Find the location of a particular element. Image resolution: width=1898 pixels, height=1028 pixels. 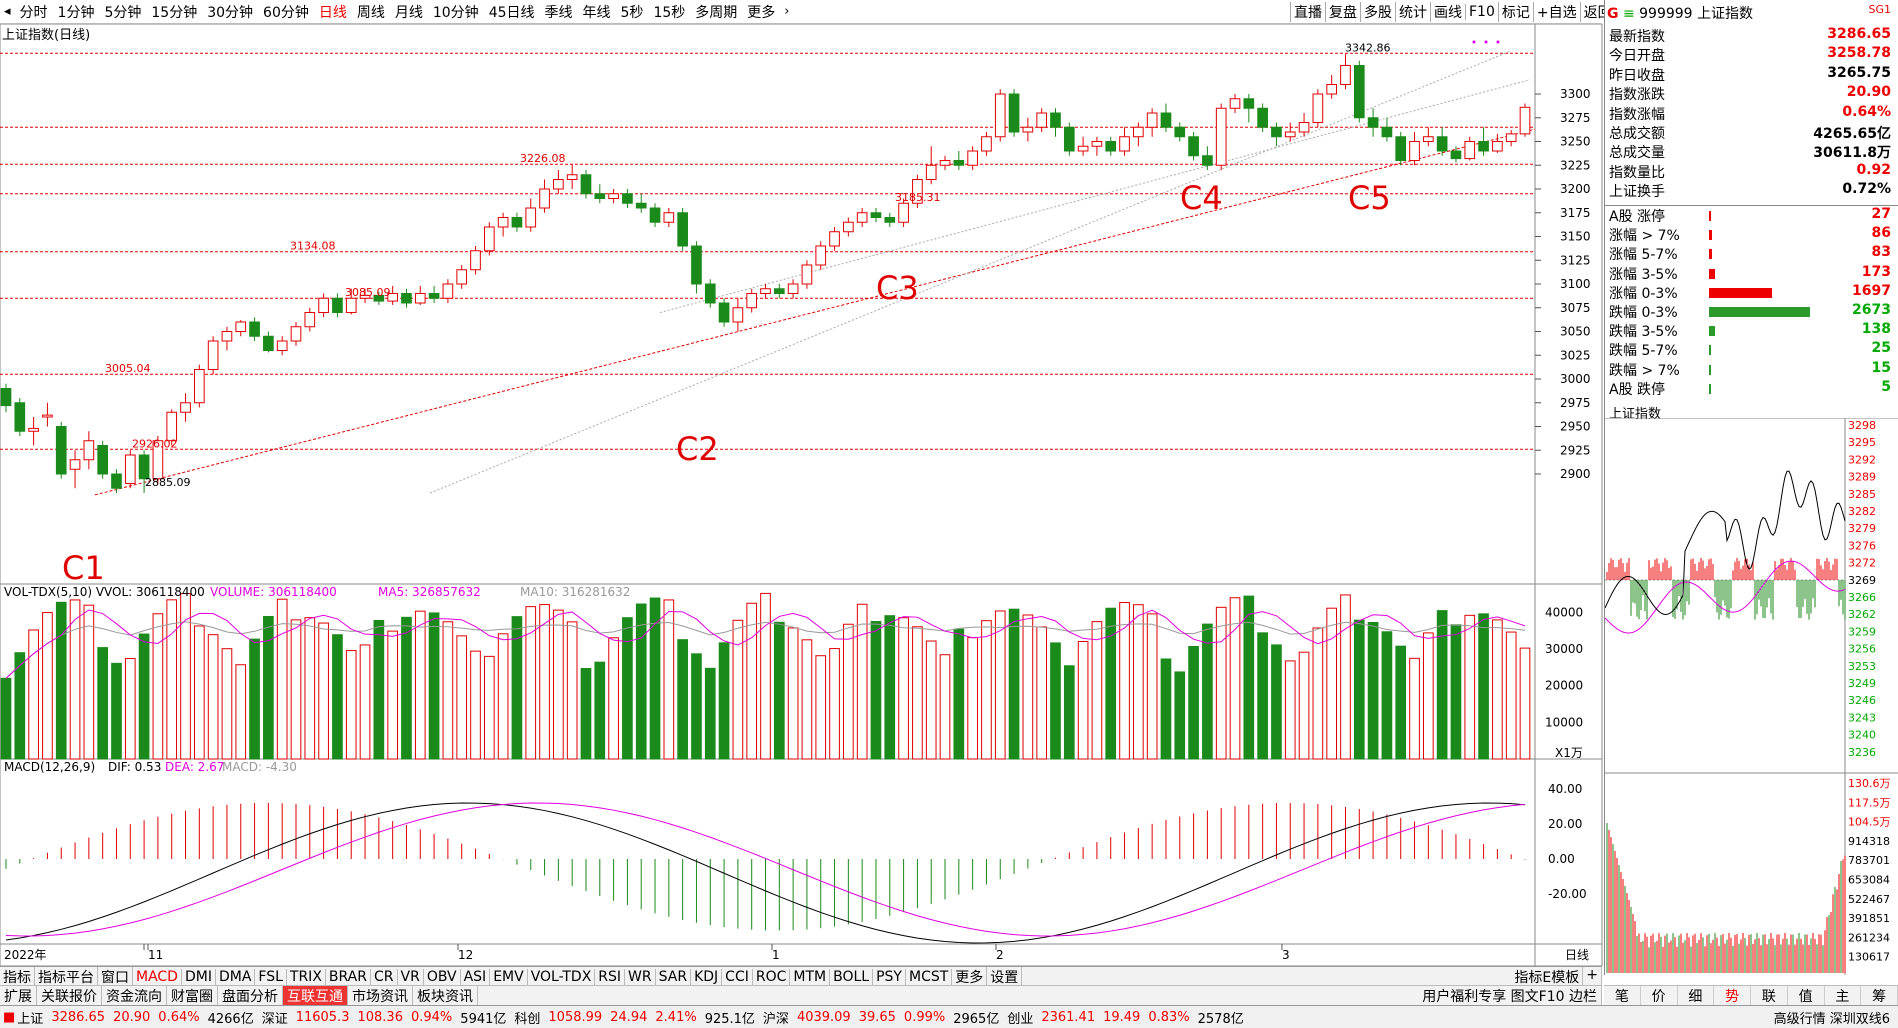

status-kc-label: 科创 is located at coordinates (527, 1019).